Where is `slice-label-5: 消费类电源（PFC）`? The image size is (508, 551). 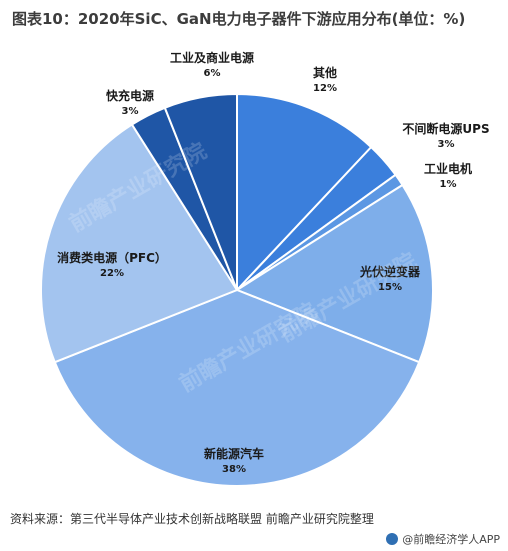
slice-label-5: 消费类电源（PFC） is located at coordinates (112, 257).